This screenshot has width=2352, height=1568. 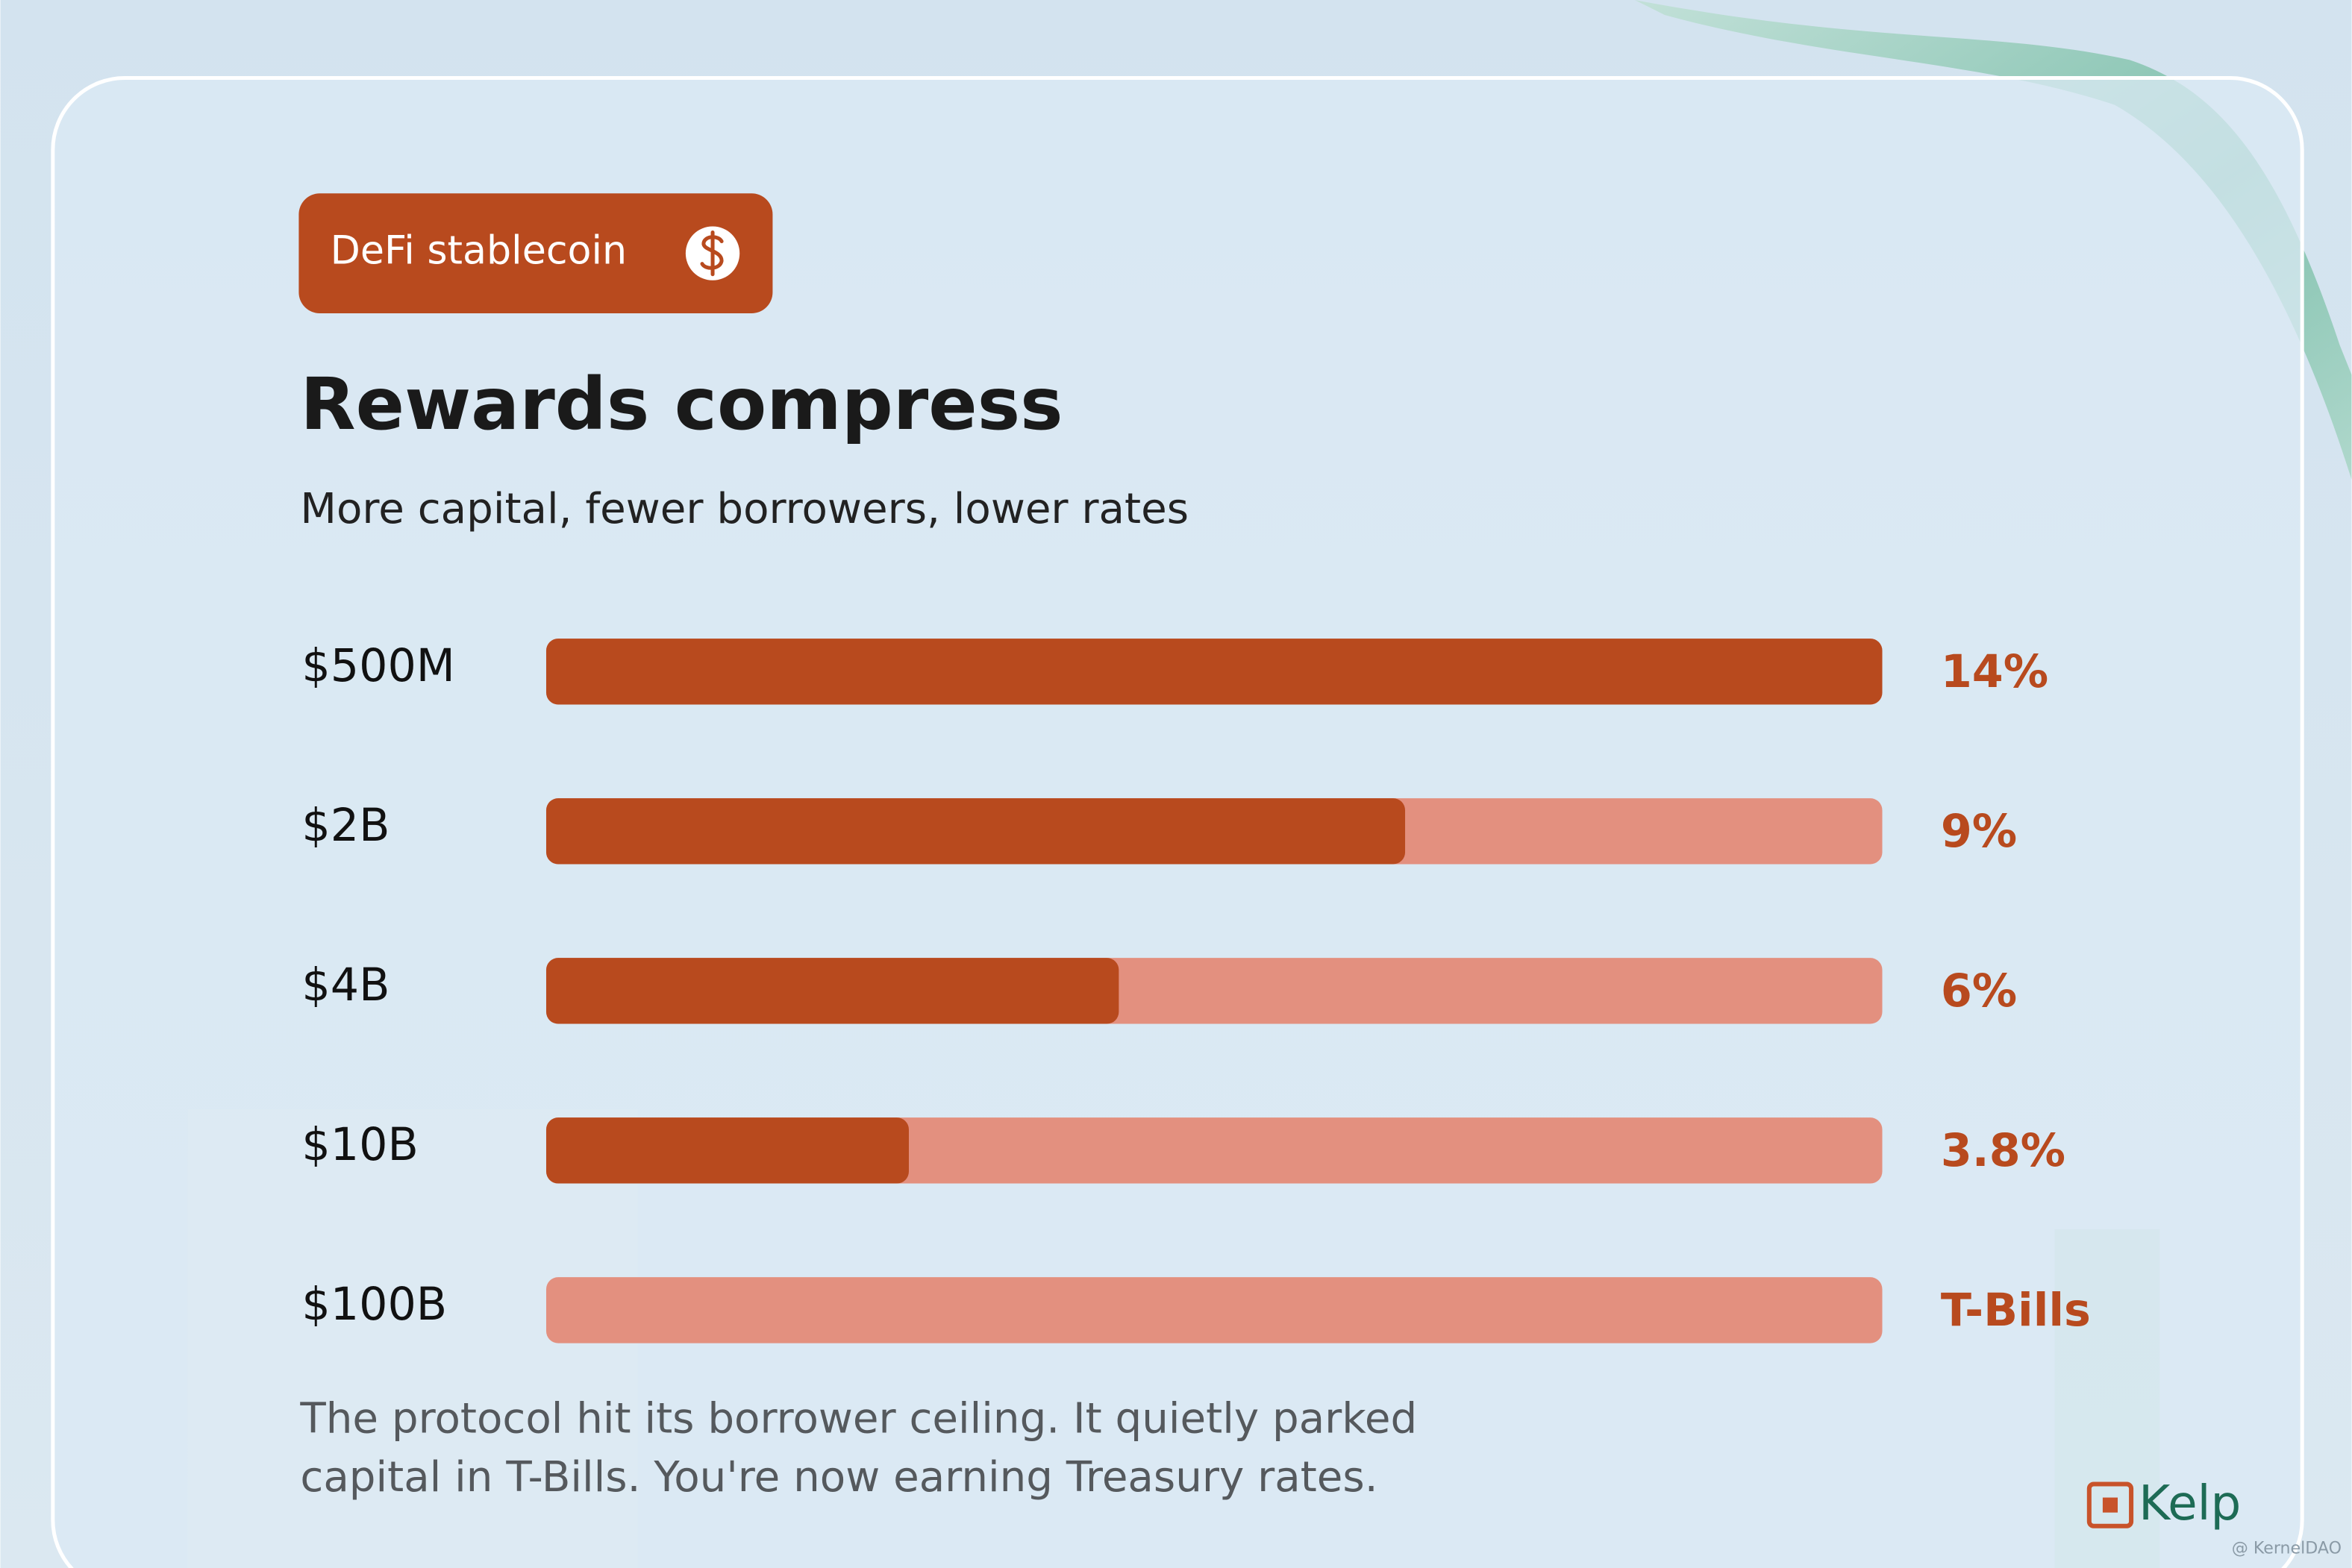 I want to click on badge, so click(x=535, y=253).